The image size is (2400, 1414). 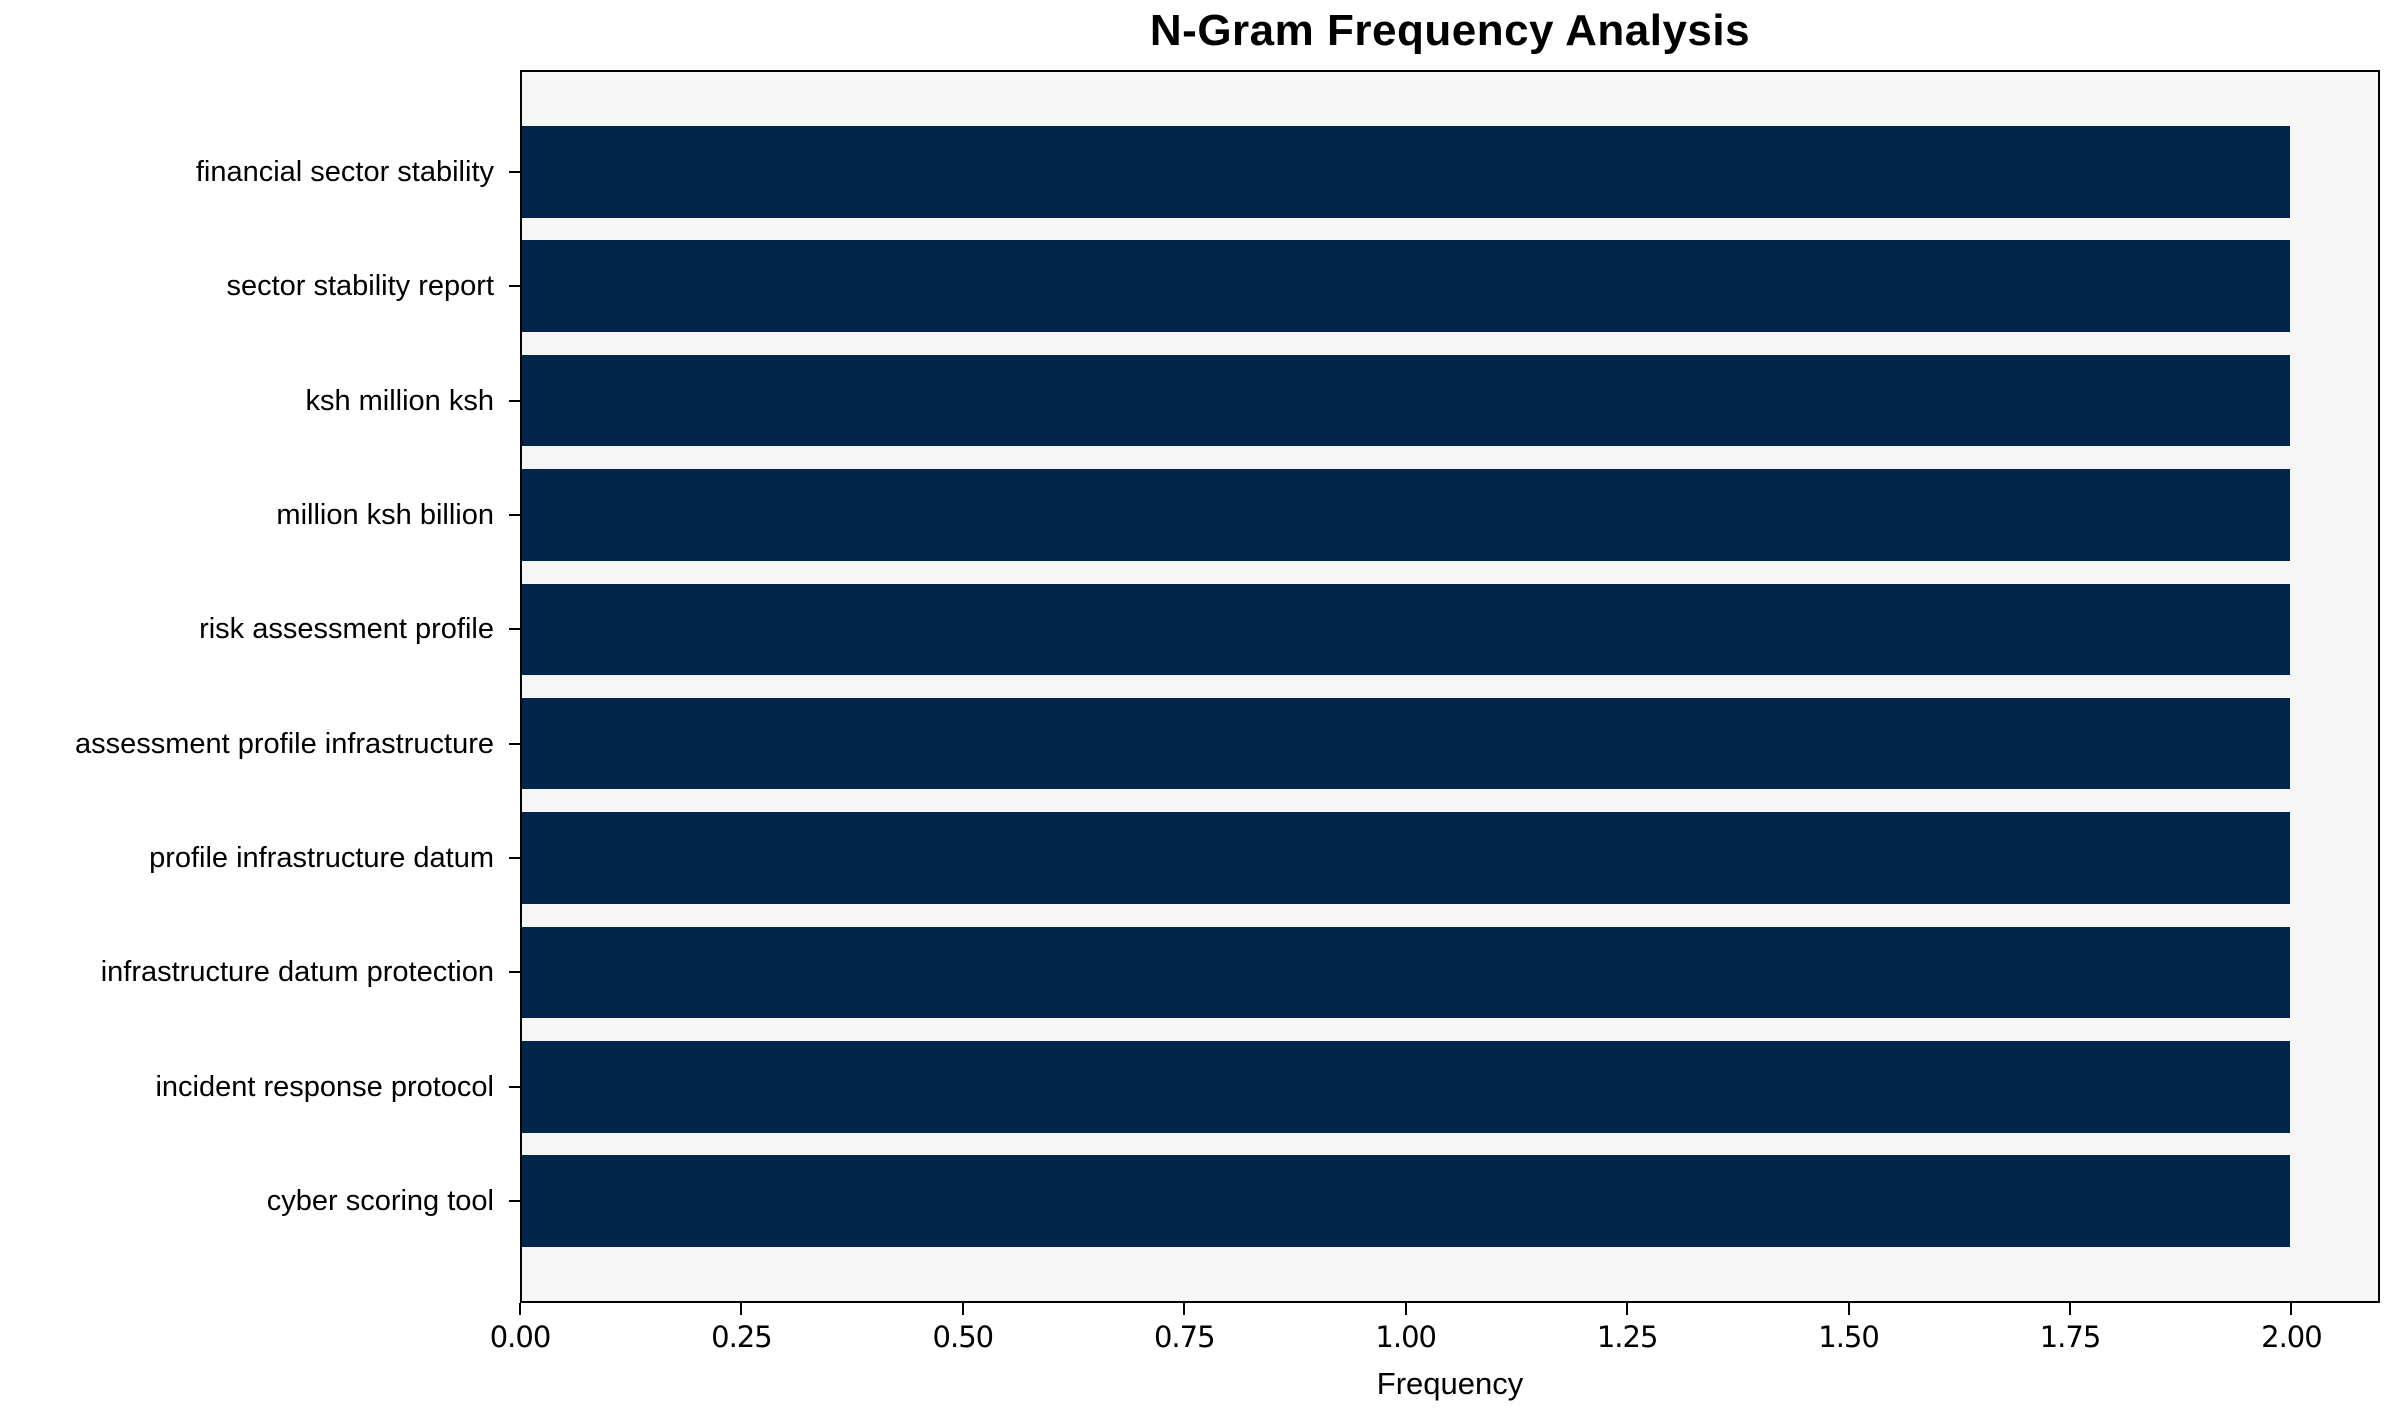 What do you see at coordinates (2070, 1337) in the screenshot?
I see `x-tick-label: 1.75` at bounding box center [2070, 1337].